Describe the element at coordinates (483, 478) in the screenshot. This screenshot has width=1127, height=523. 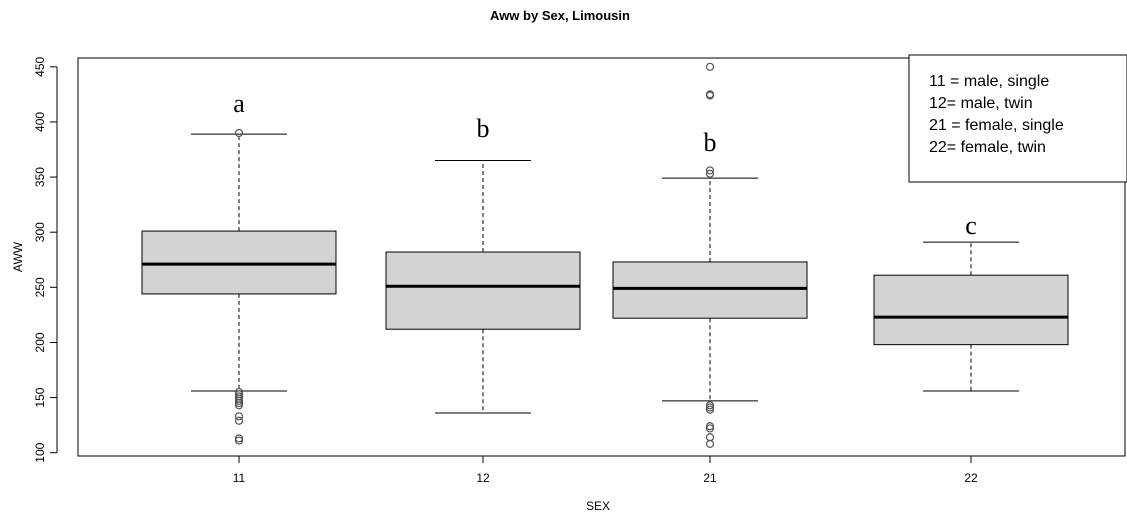
I see `x-tick-label: 12` at that location.